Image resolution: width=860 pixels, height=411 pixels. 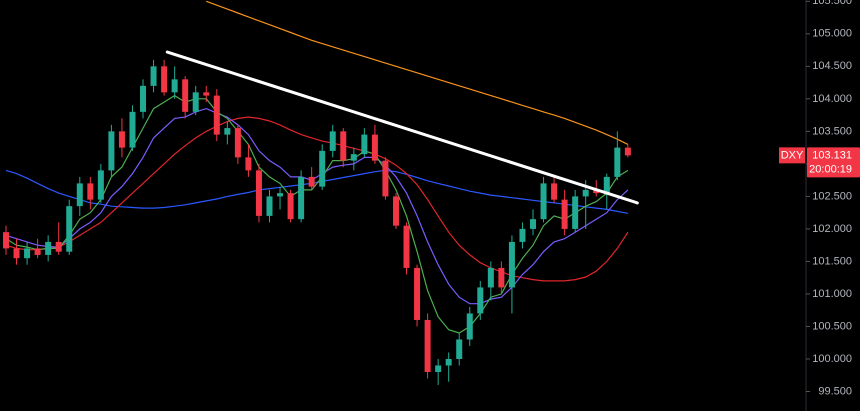 I want to click on y-tick-label: 101.000, so click(x=832, y=294).